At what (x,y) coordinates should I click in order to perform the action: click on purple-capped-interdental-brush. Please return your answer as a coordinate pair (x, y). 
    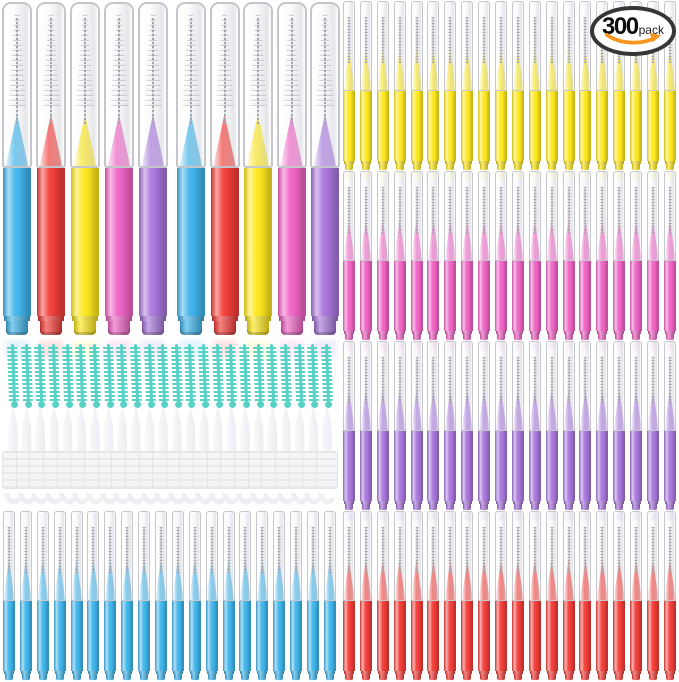
    Looking at the image, I should click on (153, 170).